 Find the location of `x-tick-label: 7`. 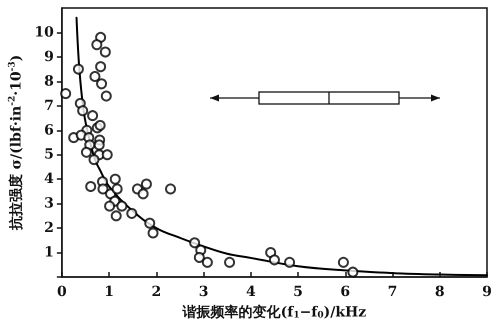

x-tick-label: 7 is located at coordinates (393, 292).